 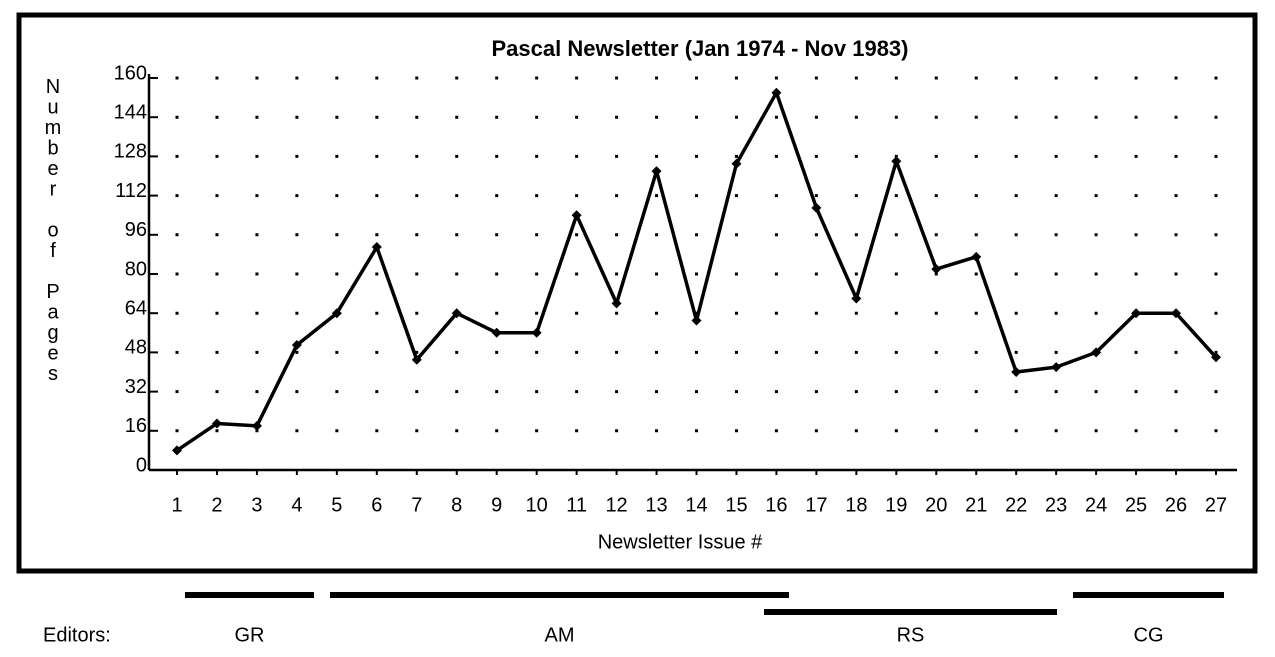 I want to click on x-tick-label: 5, so click(x=336, y=505).